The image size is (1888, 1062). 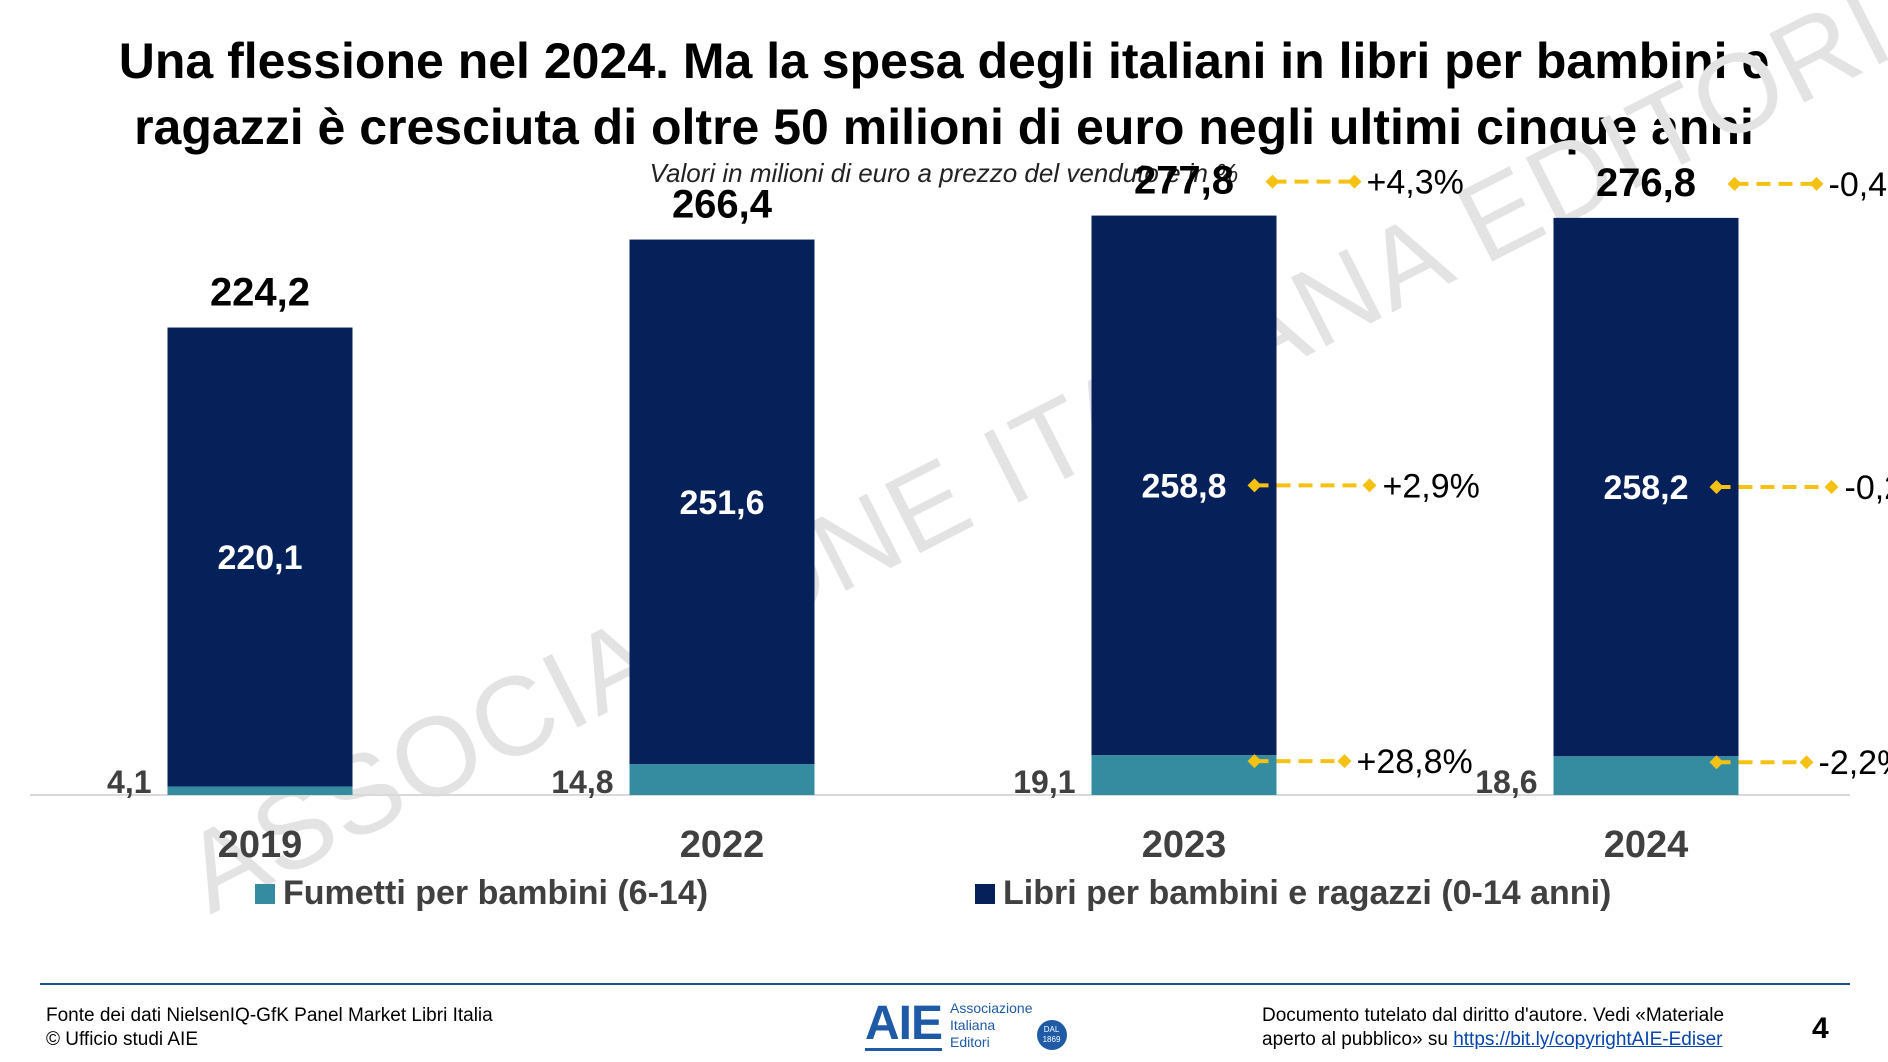 What do you see at coordinates (260, 293) in the screenshot?
I see `data-label-total-2019: 224,2` at bounding box center [260, 293].